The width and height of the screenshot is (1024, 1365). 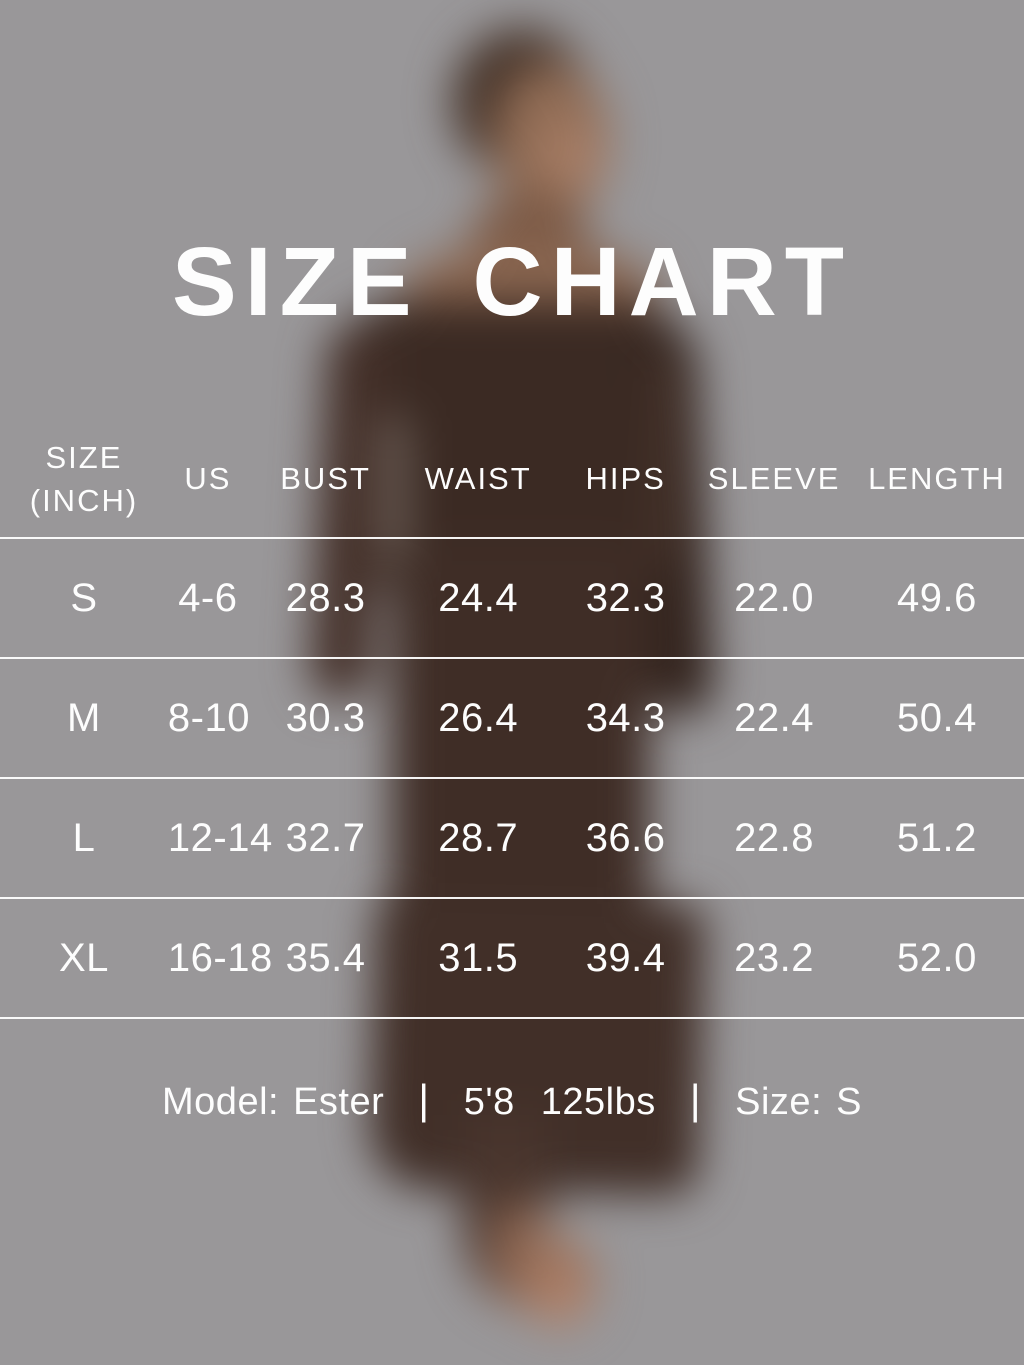 I want to click on header-hips: HIPS, so click(x=625, y=480).